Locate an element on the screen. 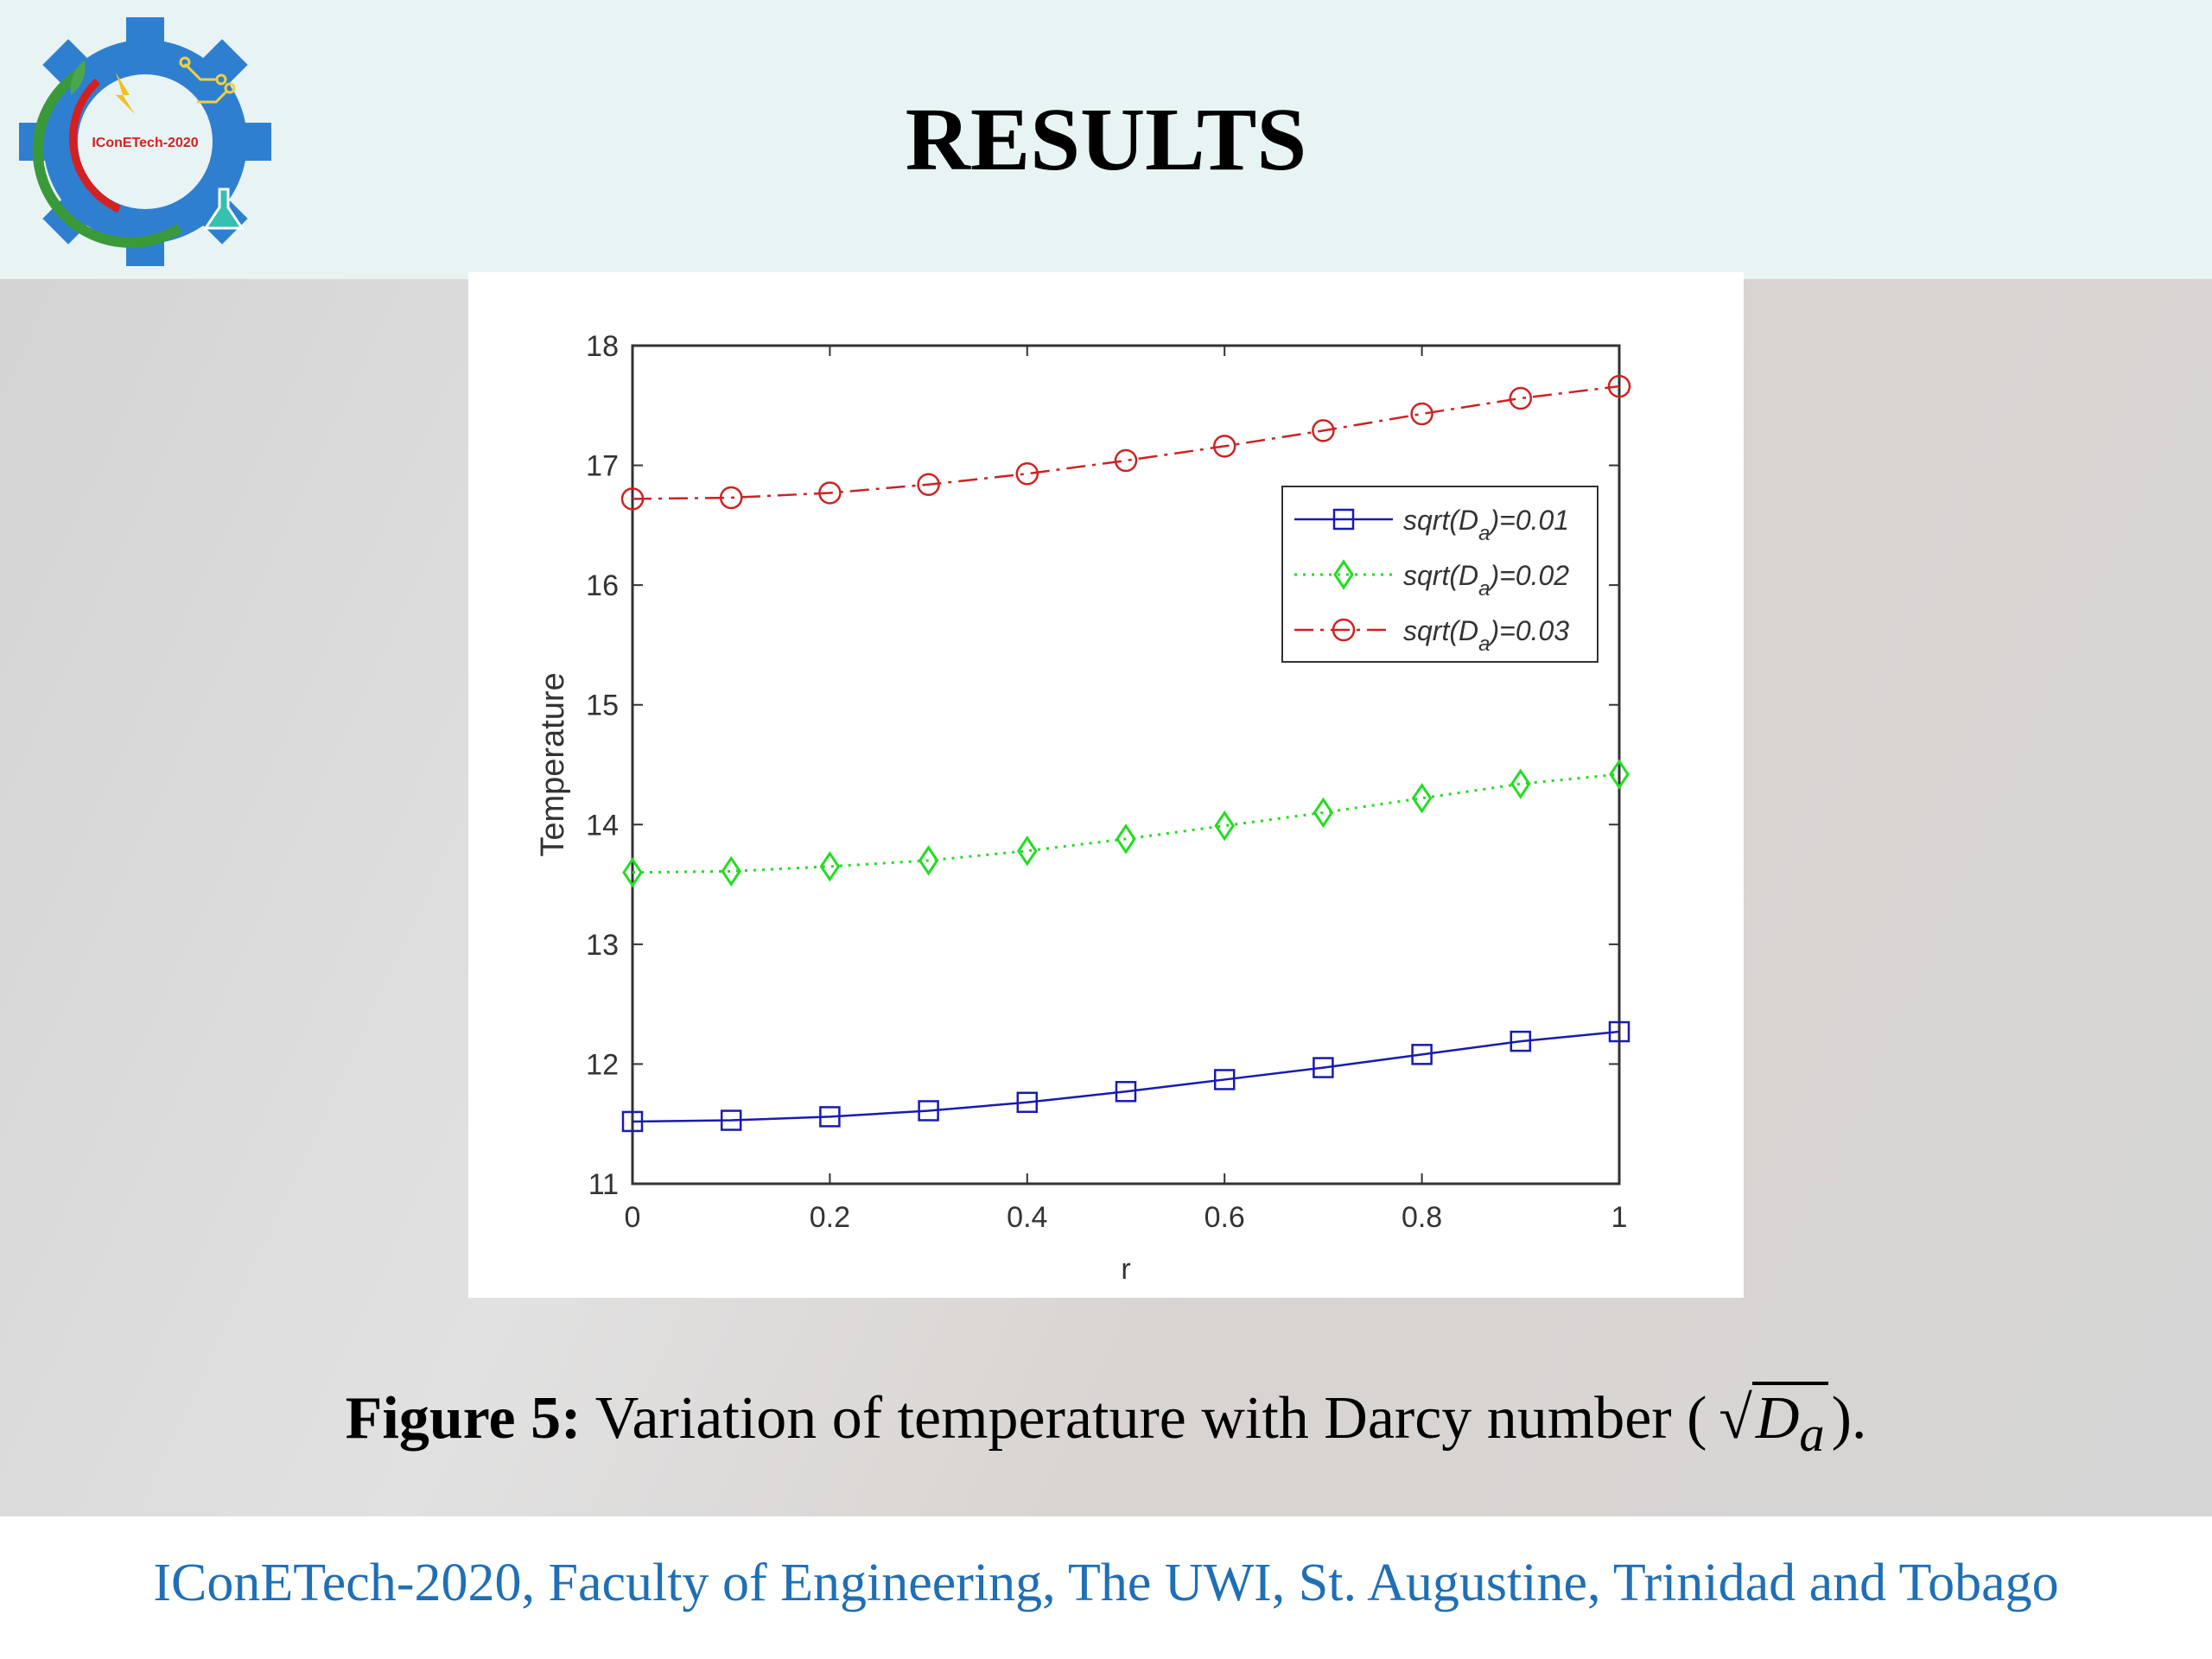 Image resolution: width=2212 pixels, height=1659 pixels. x-tick-label: 0.4 is located at coordinates (1027, 1217).